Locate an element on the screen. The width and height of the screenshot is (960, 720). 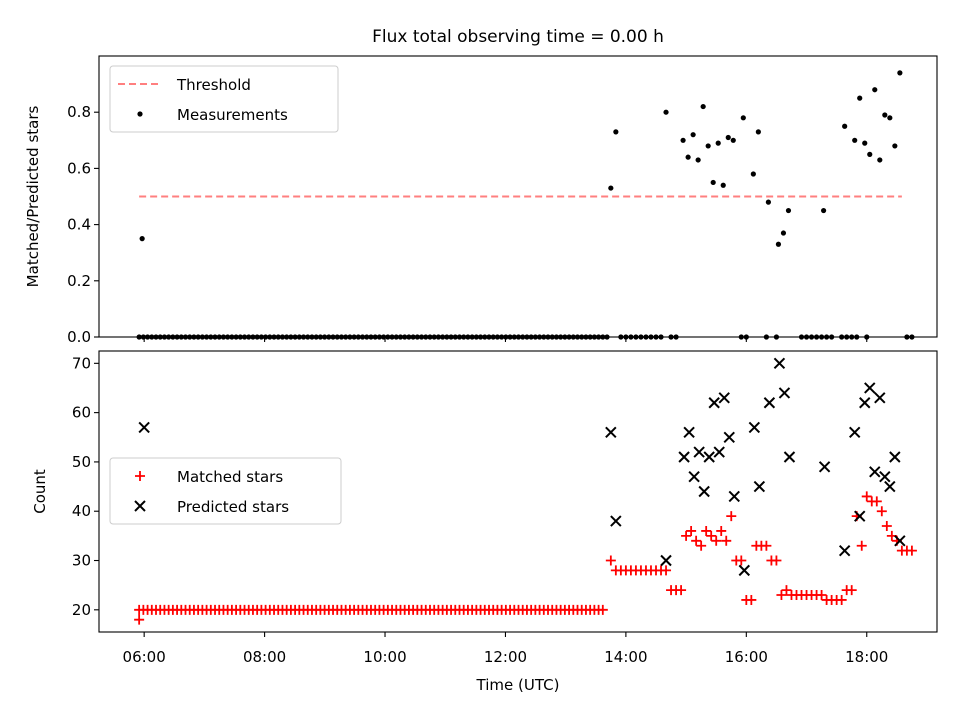
ratio-y-tick-label: 0.2 is located at coordinates (79, 281).